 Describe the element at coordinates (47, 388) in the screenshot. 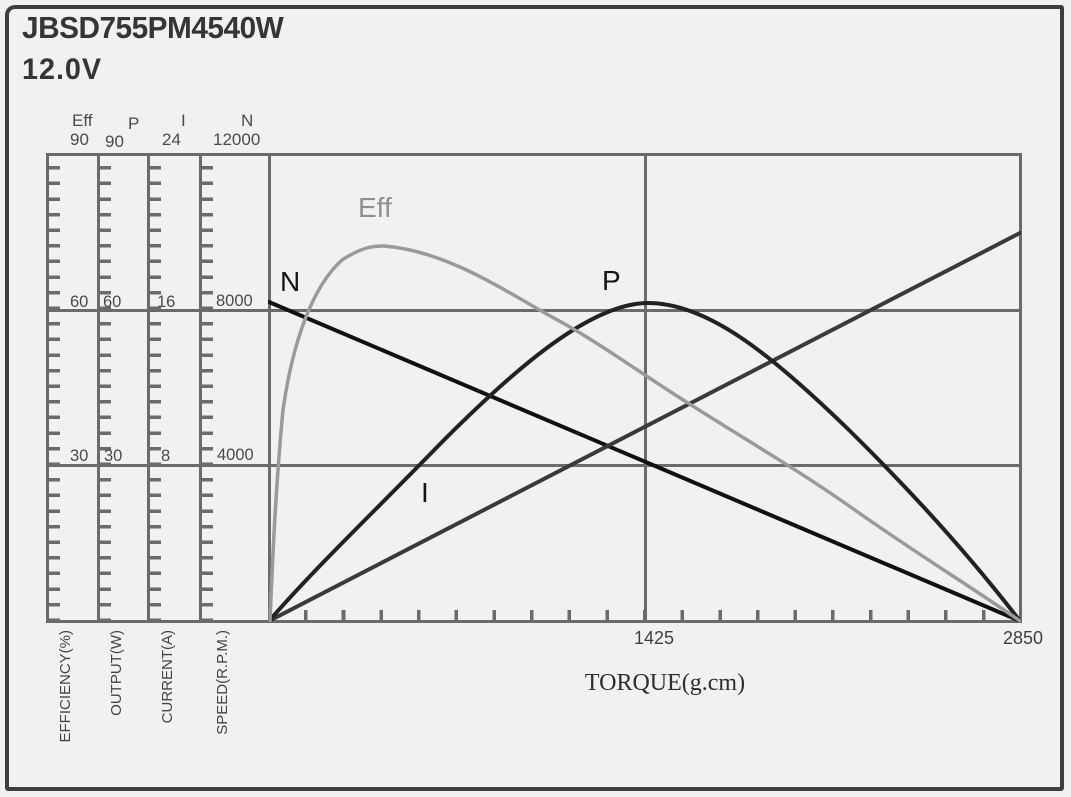

I see `eff-axis-line` at that location.